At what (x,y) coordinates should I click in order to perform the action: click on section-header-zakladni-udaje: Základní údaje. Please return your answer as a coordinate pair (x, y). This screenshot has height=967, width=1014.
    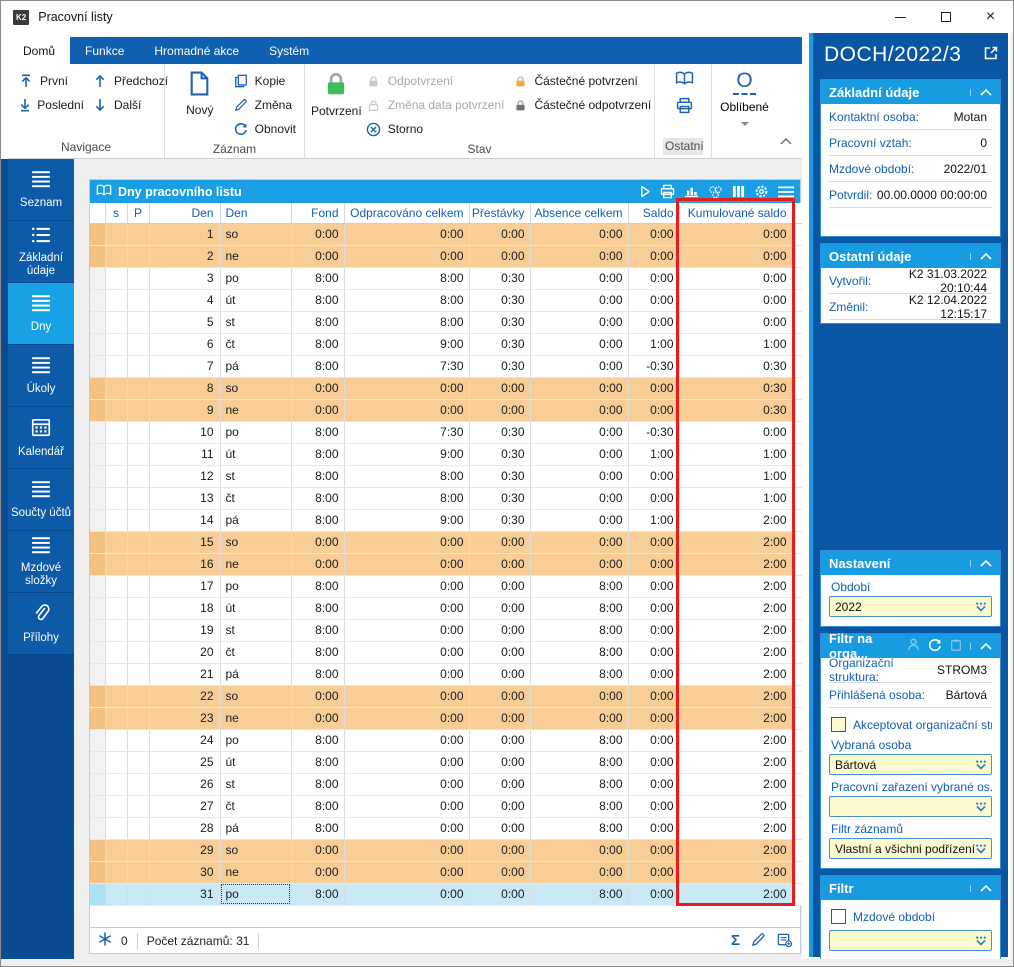
    Looking at the image, I should click on (910, 92).